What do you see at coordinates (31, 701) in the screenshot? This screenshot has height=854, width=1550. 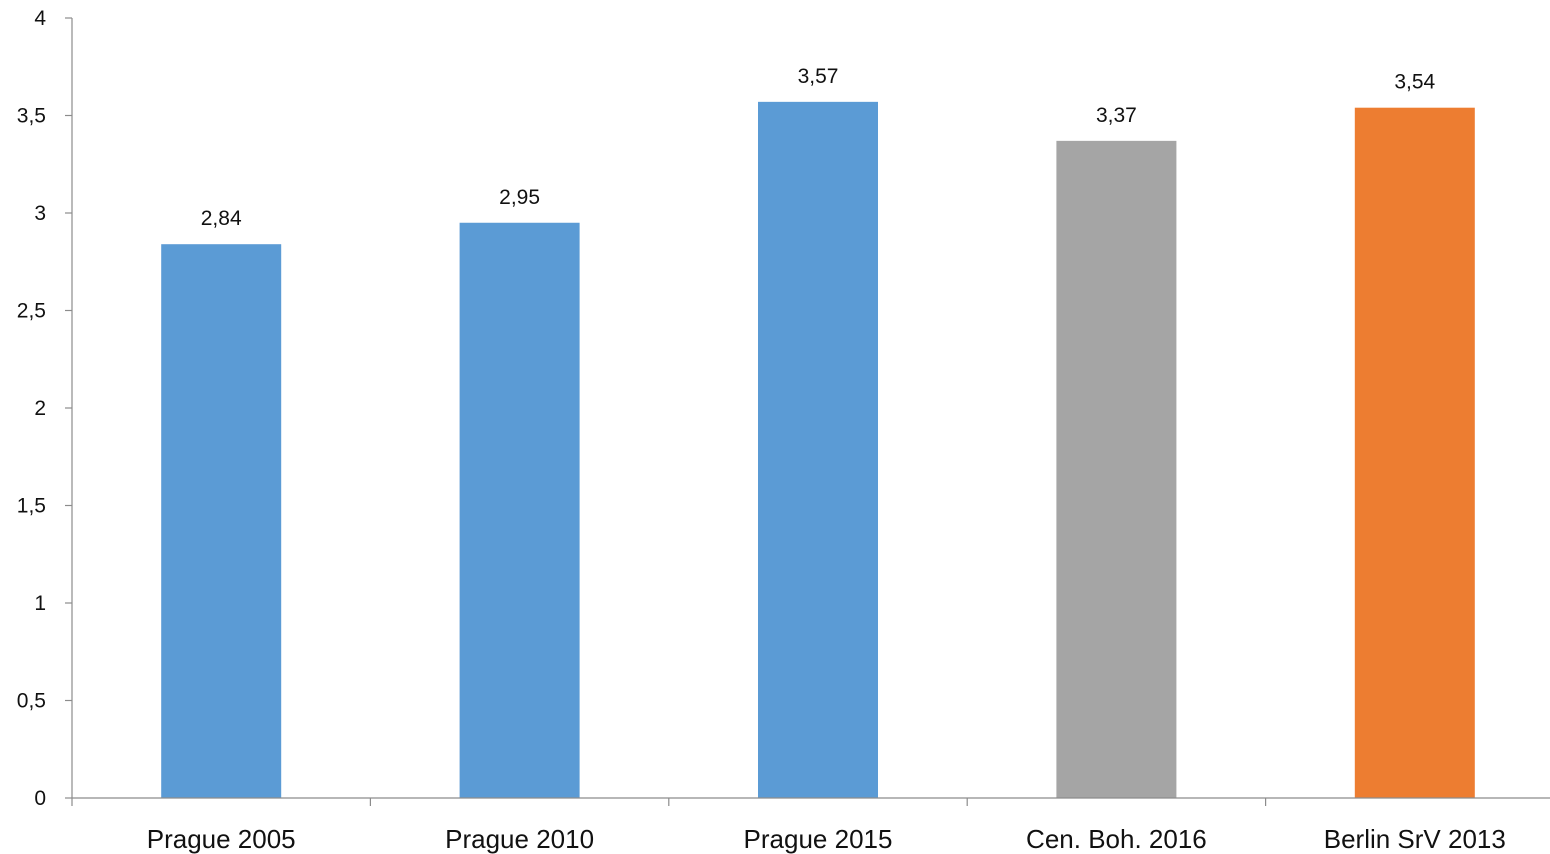 I see `y-tick-label: 0,5` at bounding box center [31, 701].